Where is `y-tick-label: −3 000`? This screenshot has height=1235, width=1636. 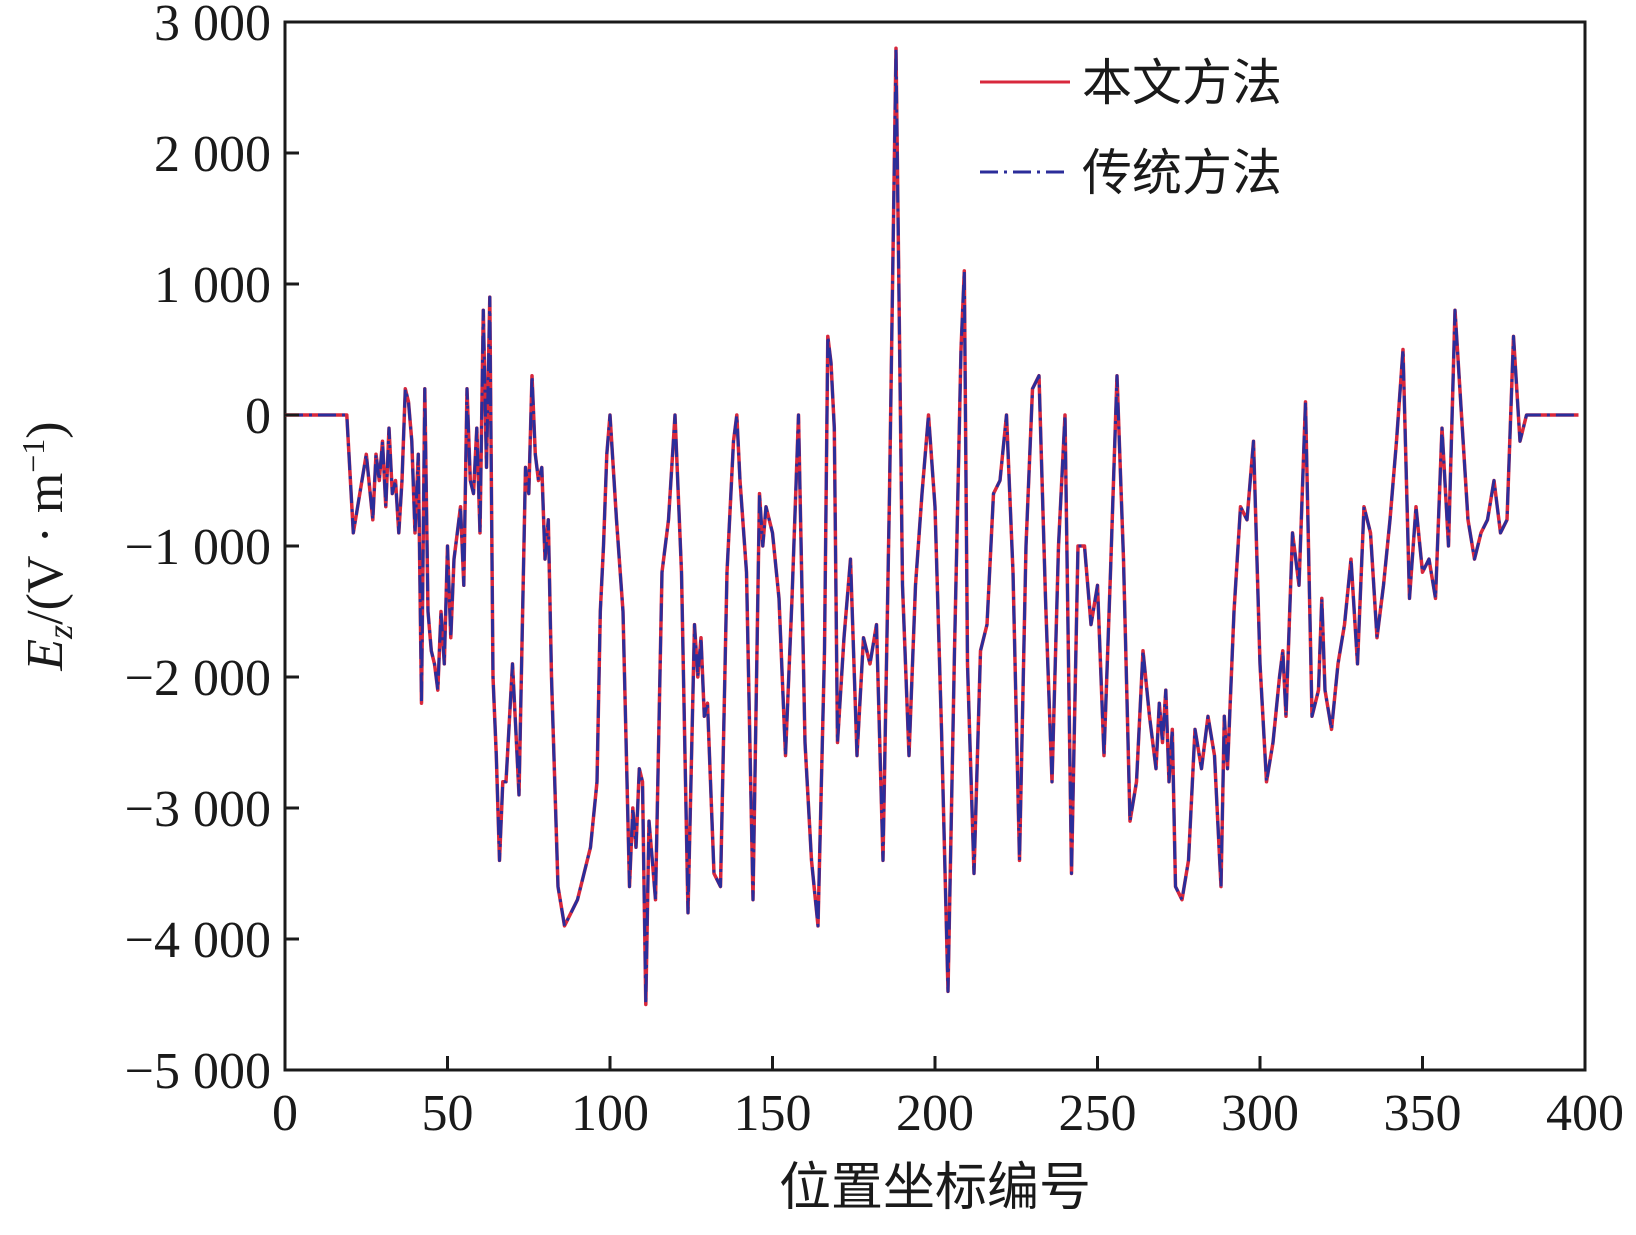 y-tick-label: −3 000 is located at coordinates (198, 809).